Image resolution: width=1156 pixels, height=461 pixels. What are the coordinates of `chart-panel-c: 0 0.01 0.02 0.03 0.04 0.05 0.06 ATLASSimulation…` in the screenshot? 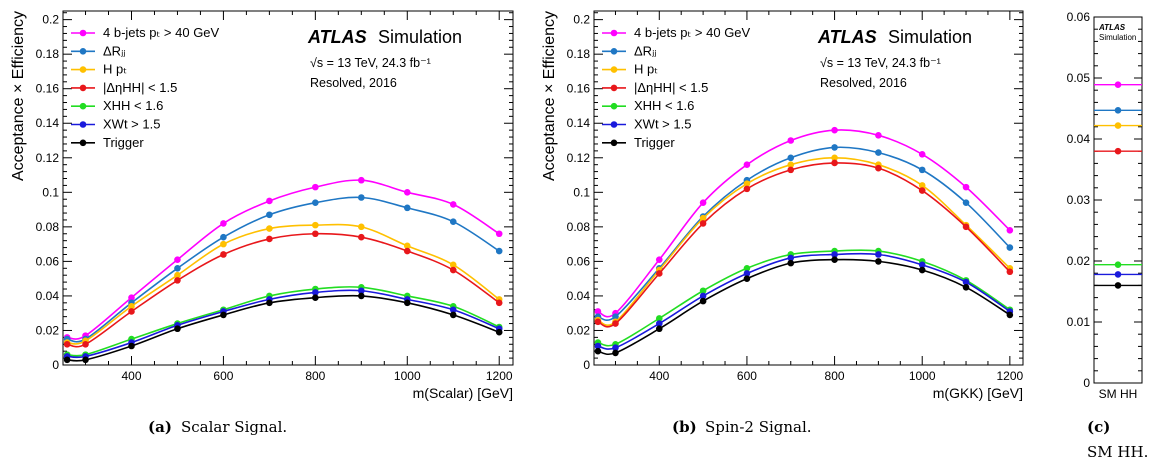 It's located at (1105, 205).